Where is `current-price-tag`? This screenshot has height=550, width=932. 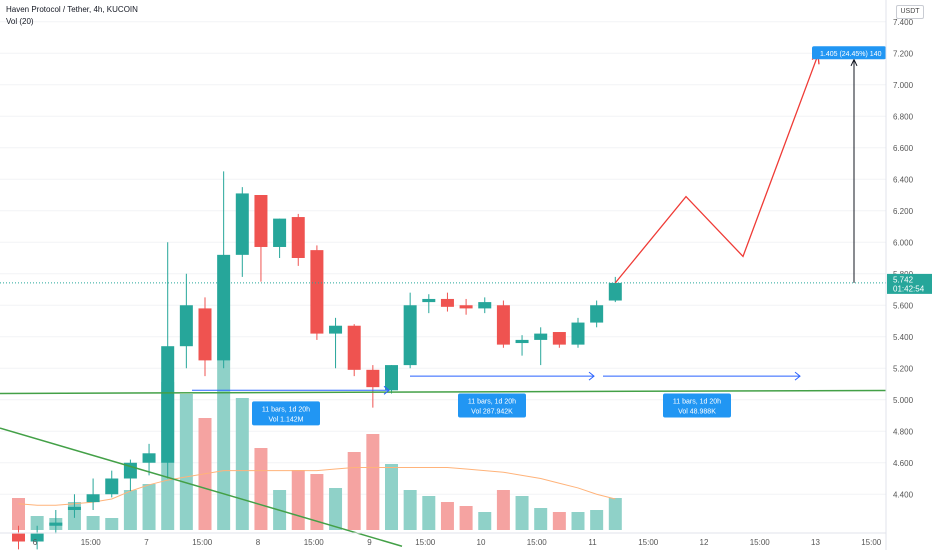 current-price-tag is located at coordinates (909, 283).